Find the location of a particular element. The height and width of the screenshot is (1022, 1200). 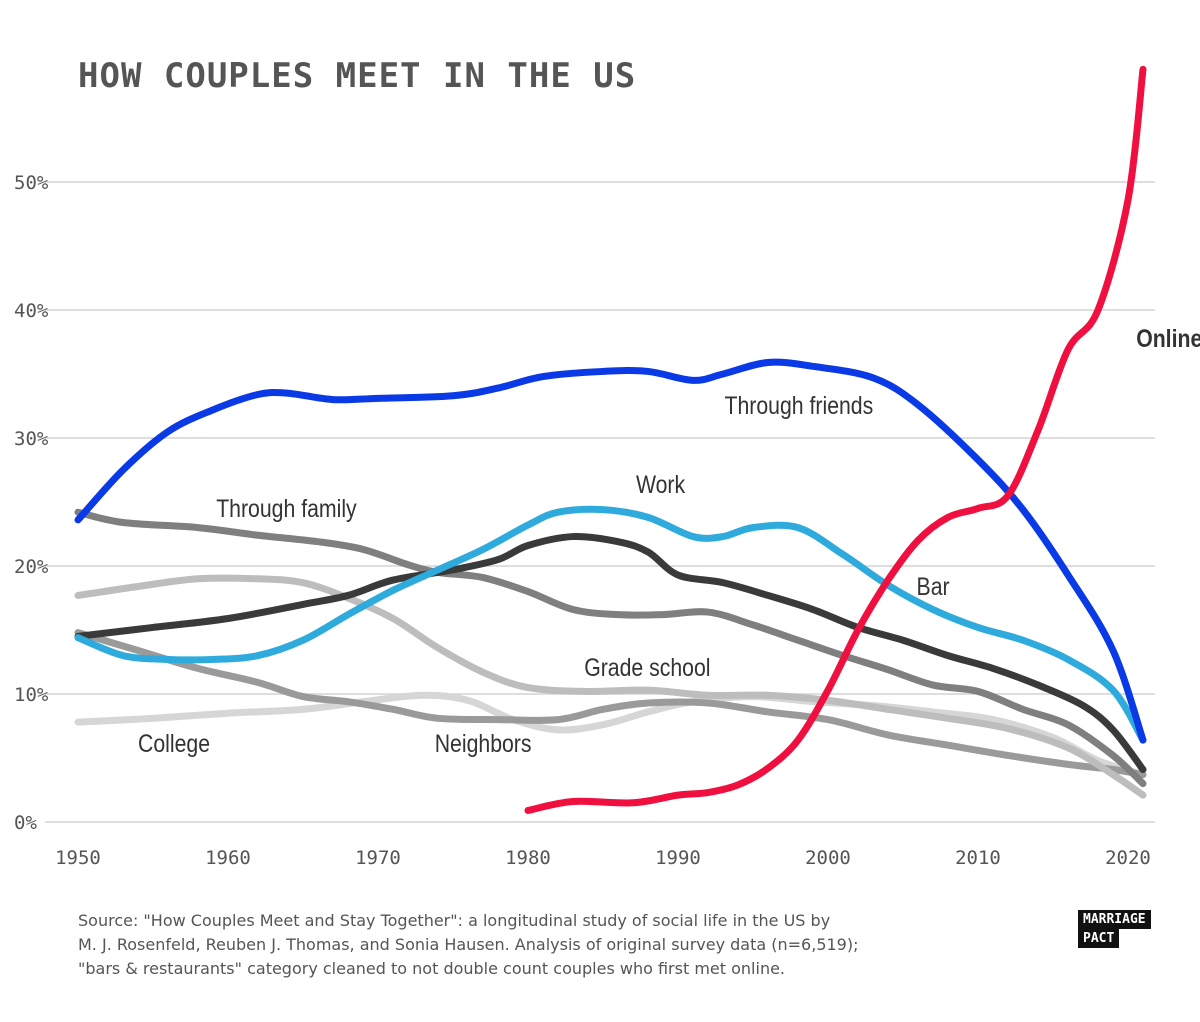

x-tick-label: 2020 is located at coordinates (1128, 858).